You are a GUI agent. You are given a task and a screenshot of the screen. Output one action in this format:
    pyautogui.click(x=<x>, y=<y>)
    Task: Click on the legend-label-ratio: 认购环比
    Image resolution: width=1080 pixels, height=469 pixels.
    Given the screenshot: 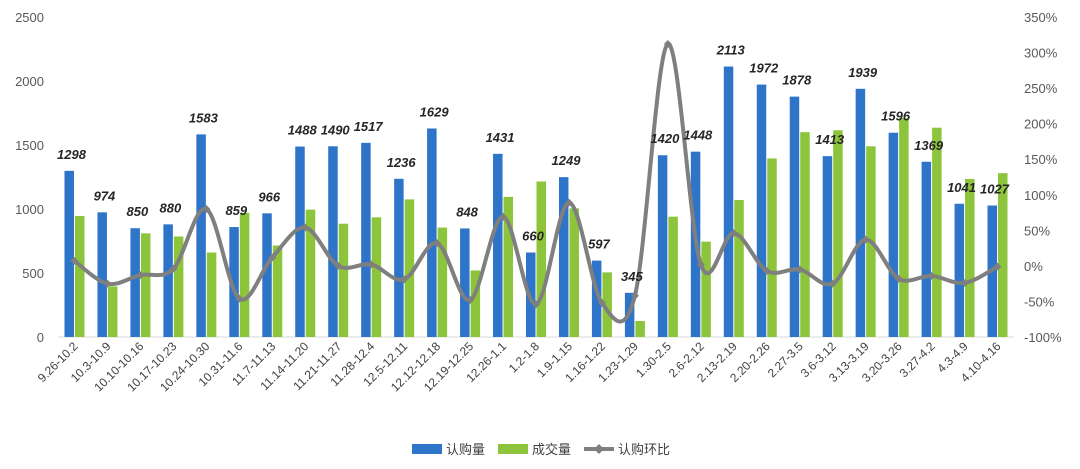 What is the action you would take?
    pyautogui.click(x=644, y=450)
    